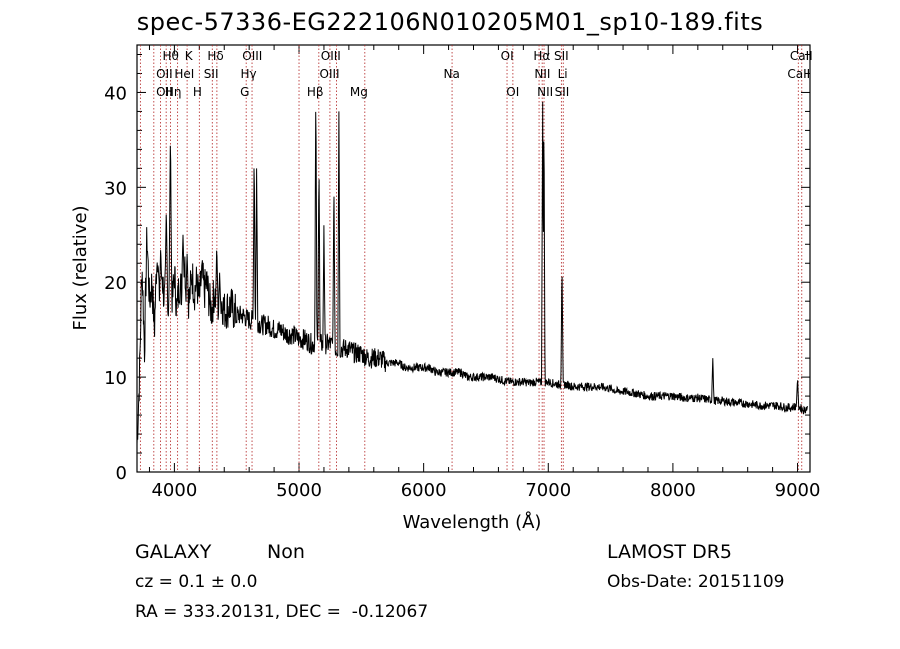 Image resolution: width=900 pixels, height=649 pixels. Describe the element at coordinates (452, 74) in the screenshot. I see `line-label: Na` at that location.